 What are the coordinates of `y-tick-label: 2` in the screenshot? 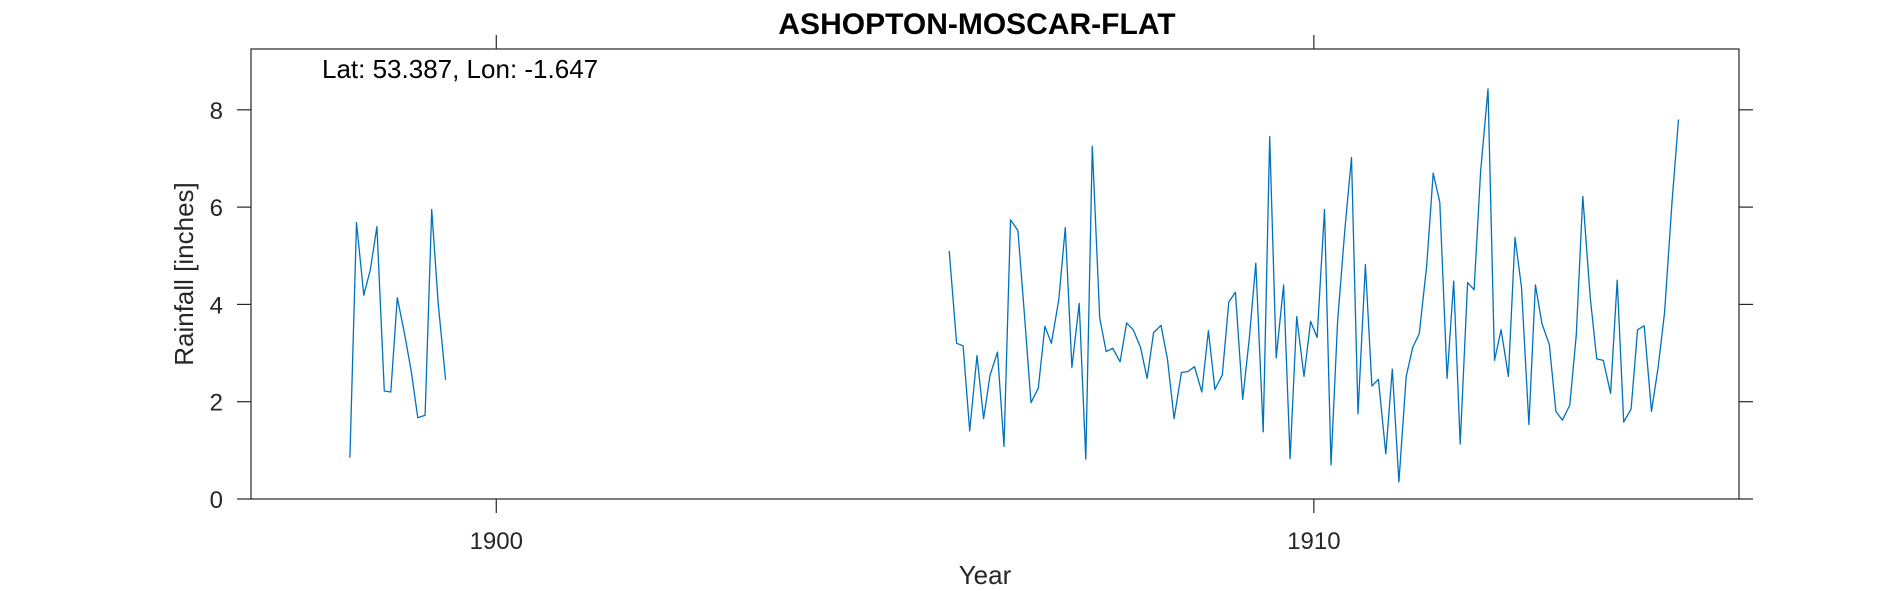 It's located at (216, 403).